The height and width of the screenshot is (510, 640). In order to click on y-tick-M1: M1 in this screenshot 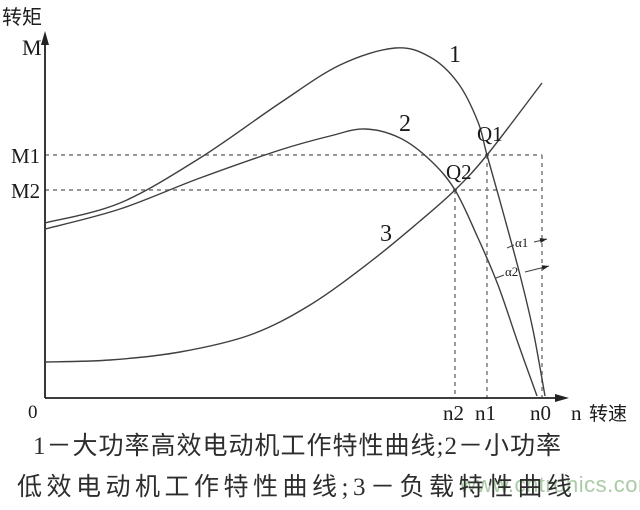, I will do `click(25, 156)`.